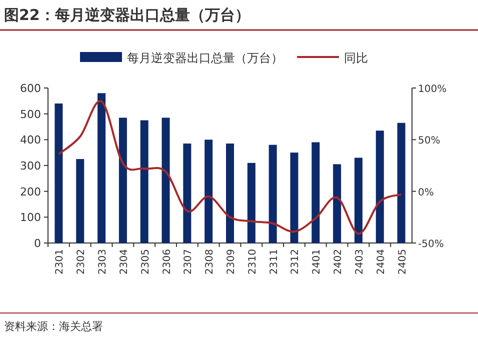 This screenshot has height=348, width=478. Describe the element at coordinates (146, 261) in the screenshot. I see `x-tick-label: 2305` at that location.